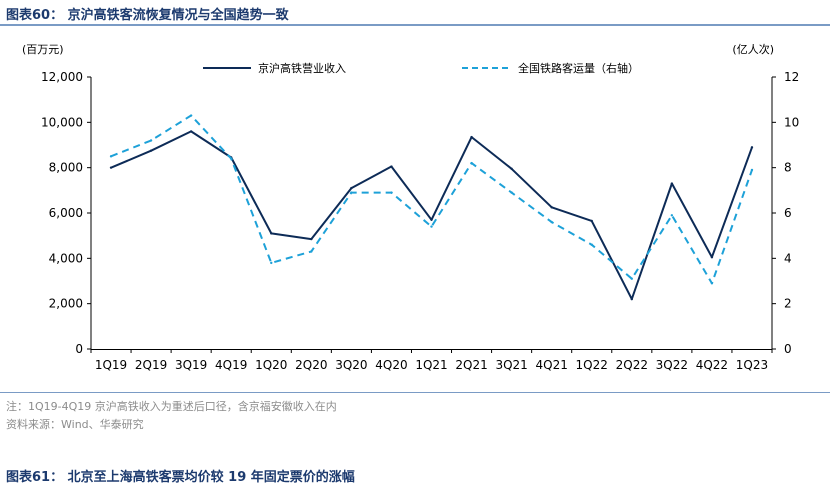  What do you see at coordinates (351, 365) in the screenshot?
I see `x-tick-label: 3Q20` at bounding box center [351, 365].